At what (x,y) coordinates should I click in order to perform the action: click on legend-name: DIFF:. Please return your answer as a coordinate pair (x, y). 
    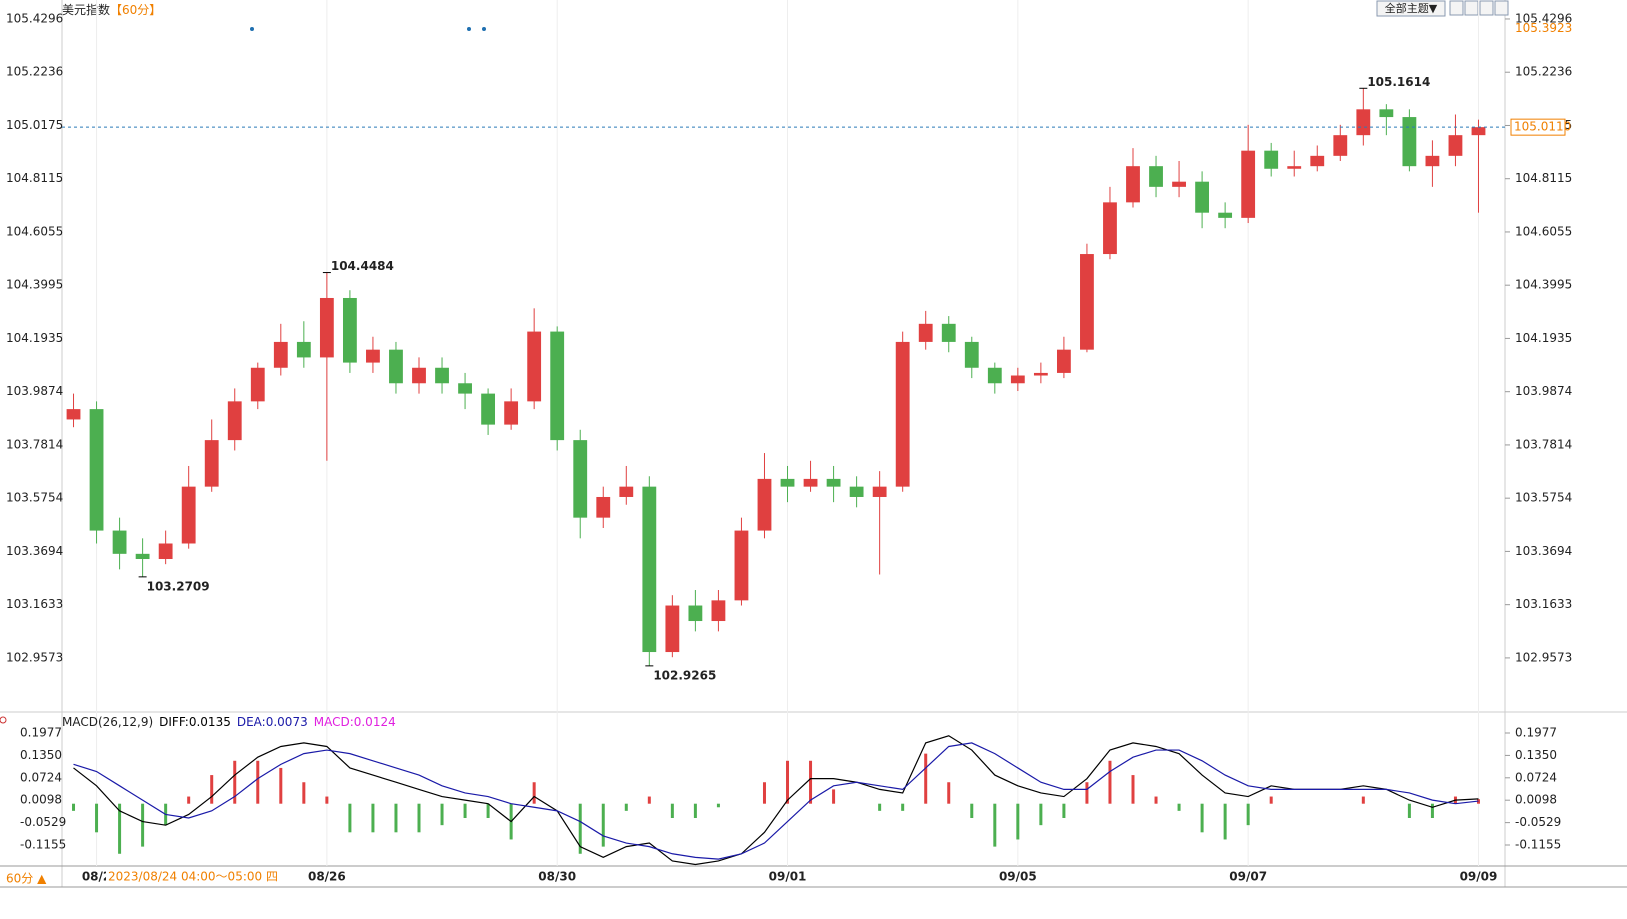
    Looking at the image, I should click on (174, 722).